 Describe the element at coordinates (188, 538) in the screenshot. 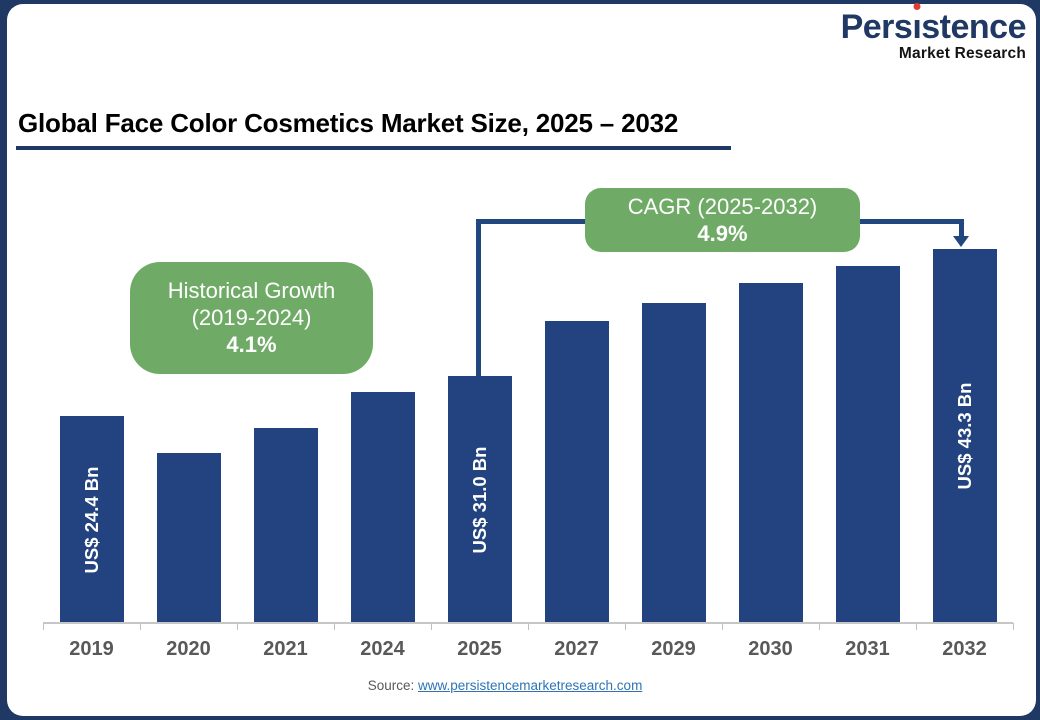

I see `bar-2020` at that location.